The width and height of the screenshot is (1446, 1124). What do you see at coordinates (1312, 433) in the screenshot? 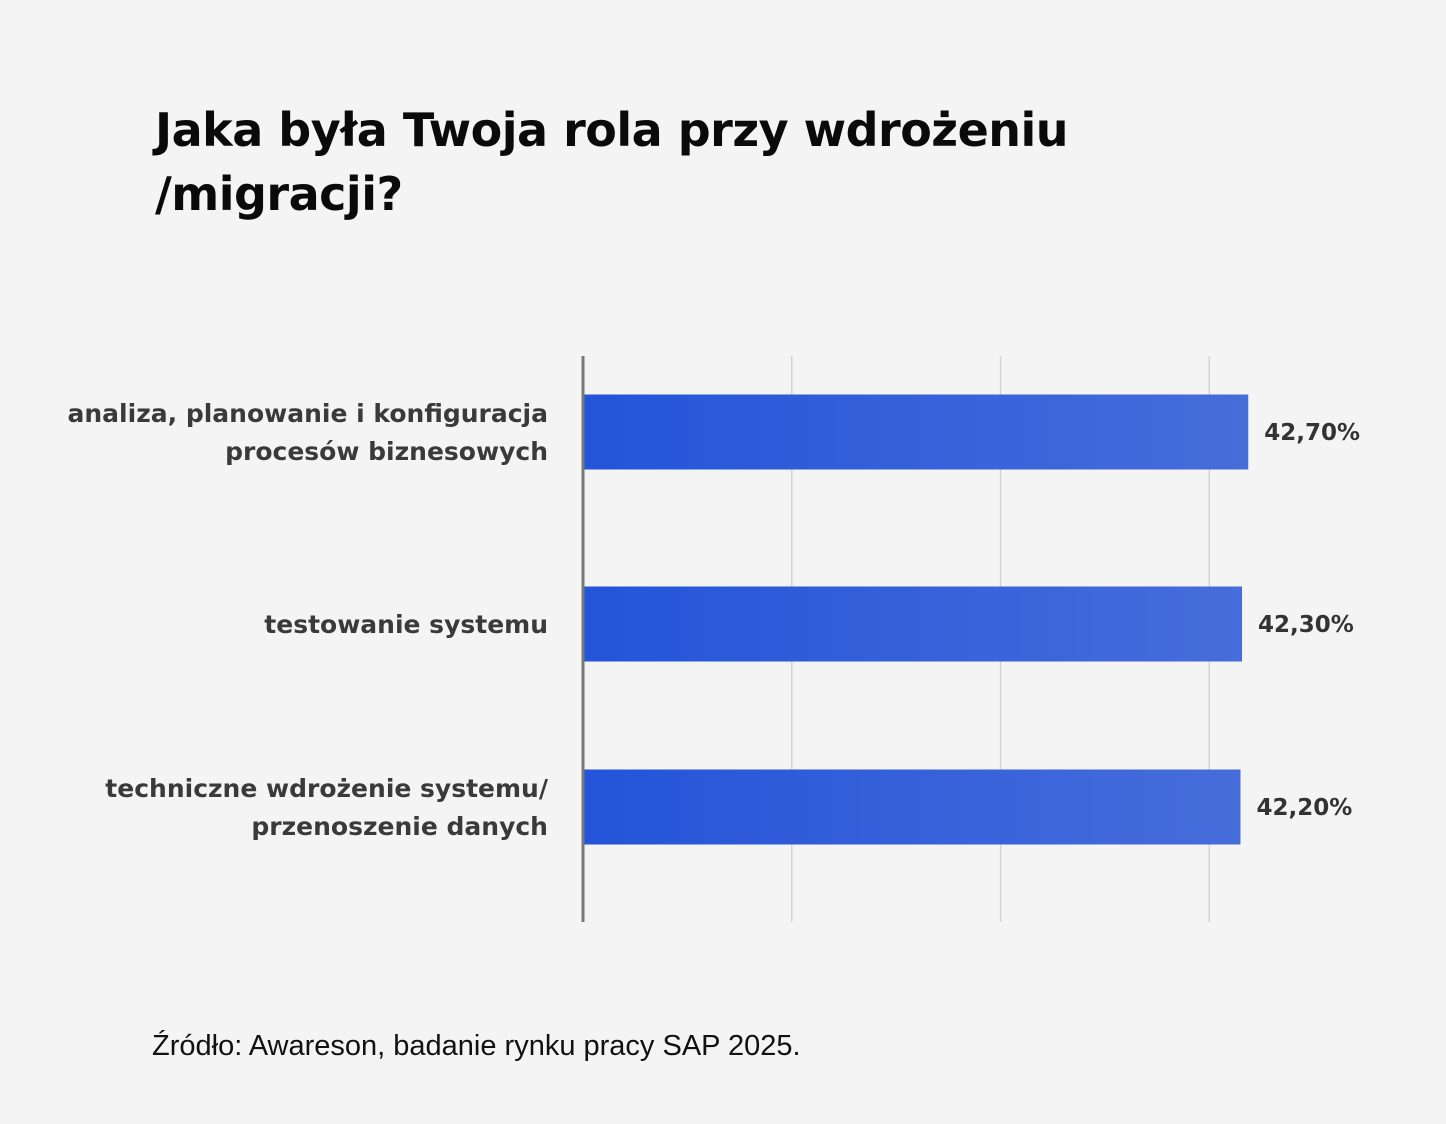
I see `value-label: 42,70%` at bounding box center [1312, 433].